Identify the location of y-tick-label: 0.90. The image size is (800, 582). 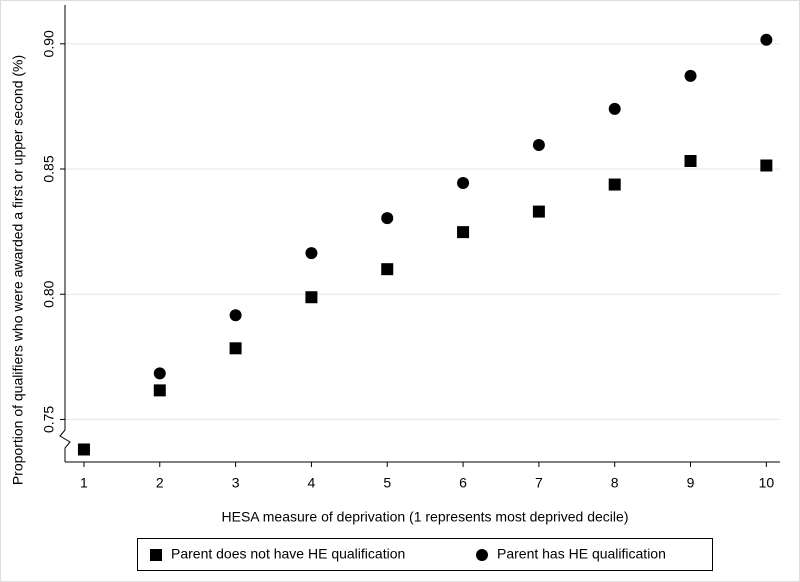
(49, 43).